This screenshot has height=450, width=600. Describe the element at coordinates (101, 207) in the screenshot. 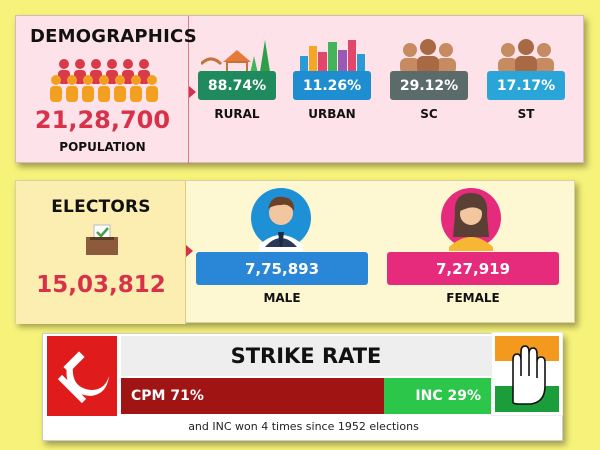

I see `electors-title: ELECTORS` at that location.